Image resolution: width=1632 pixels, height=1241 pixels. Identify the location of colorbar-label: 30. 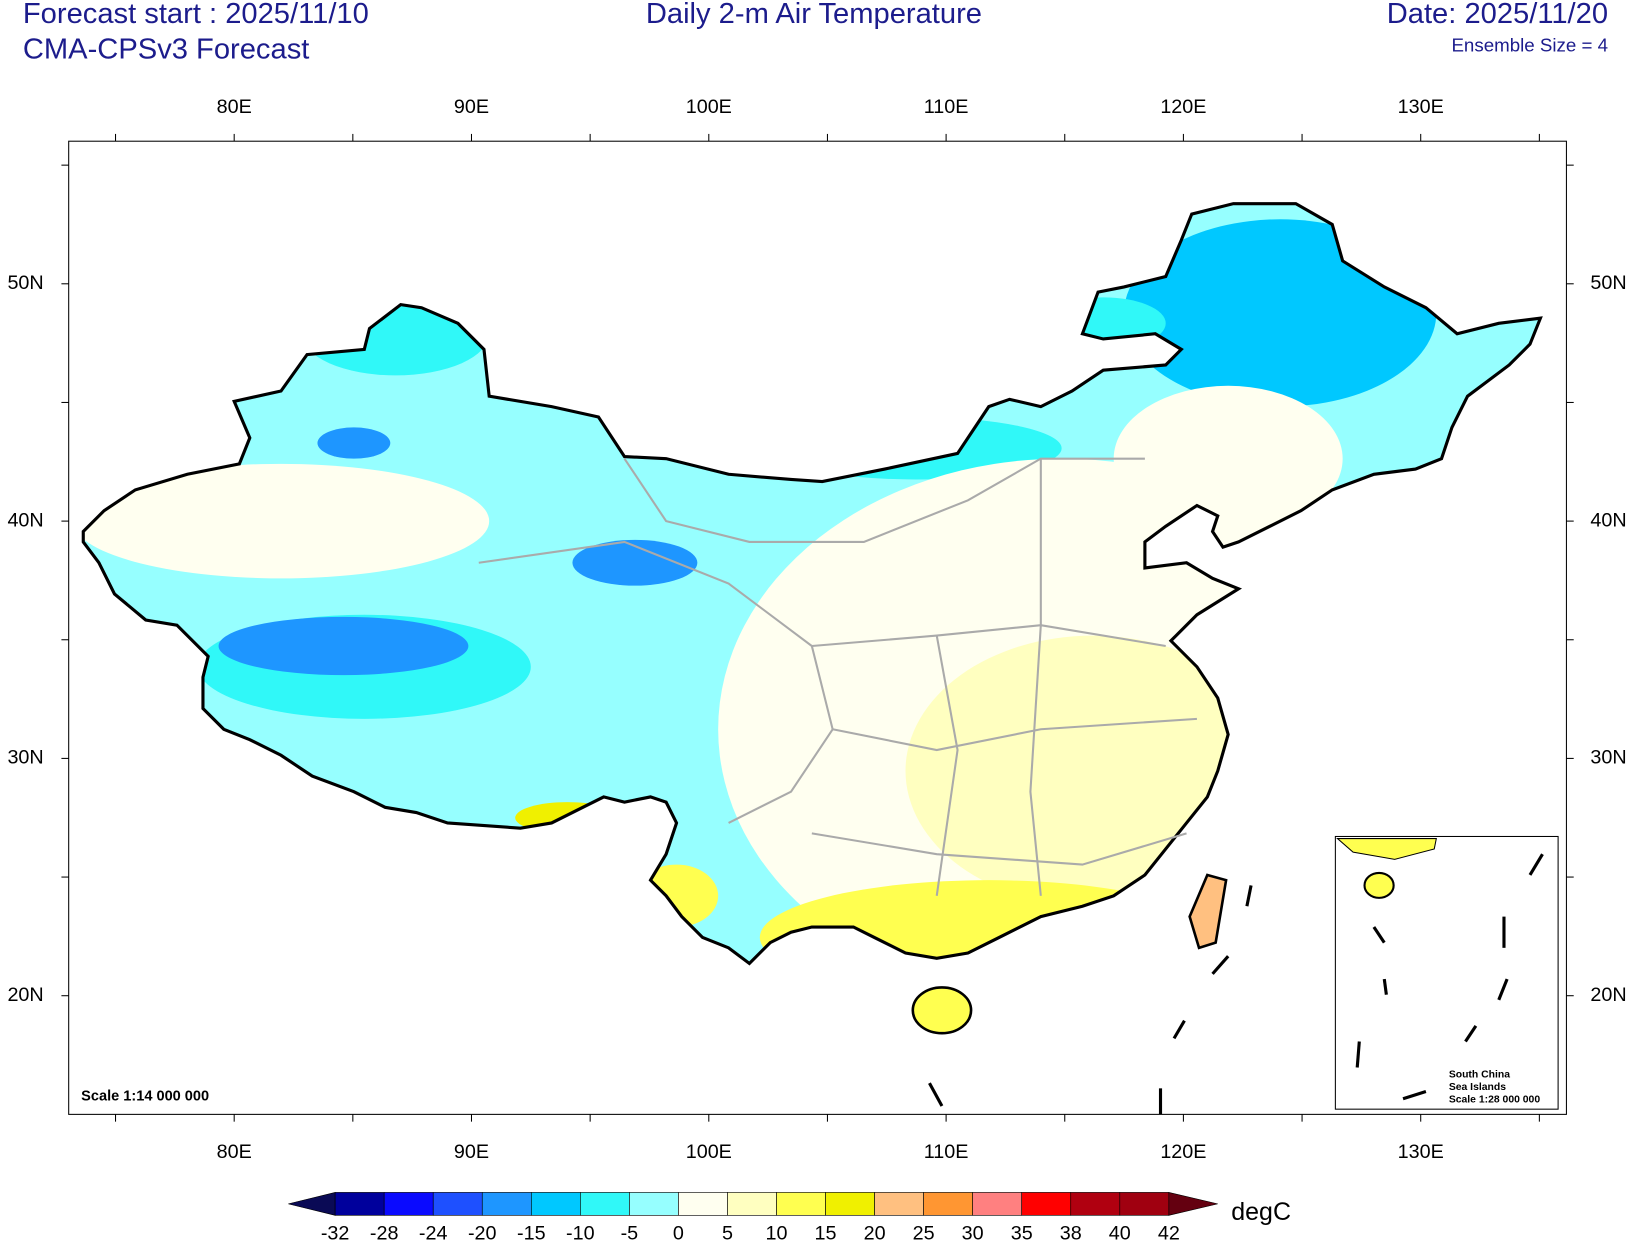
(973, 1231).